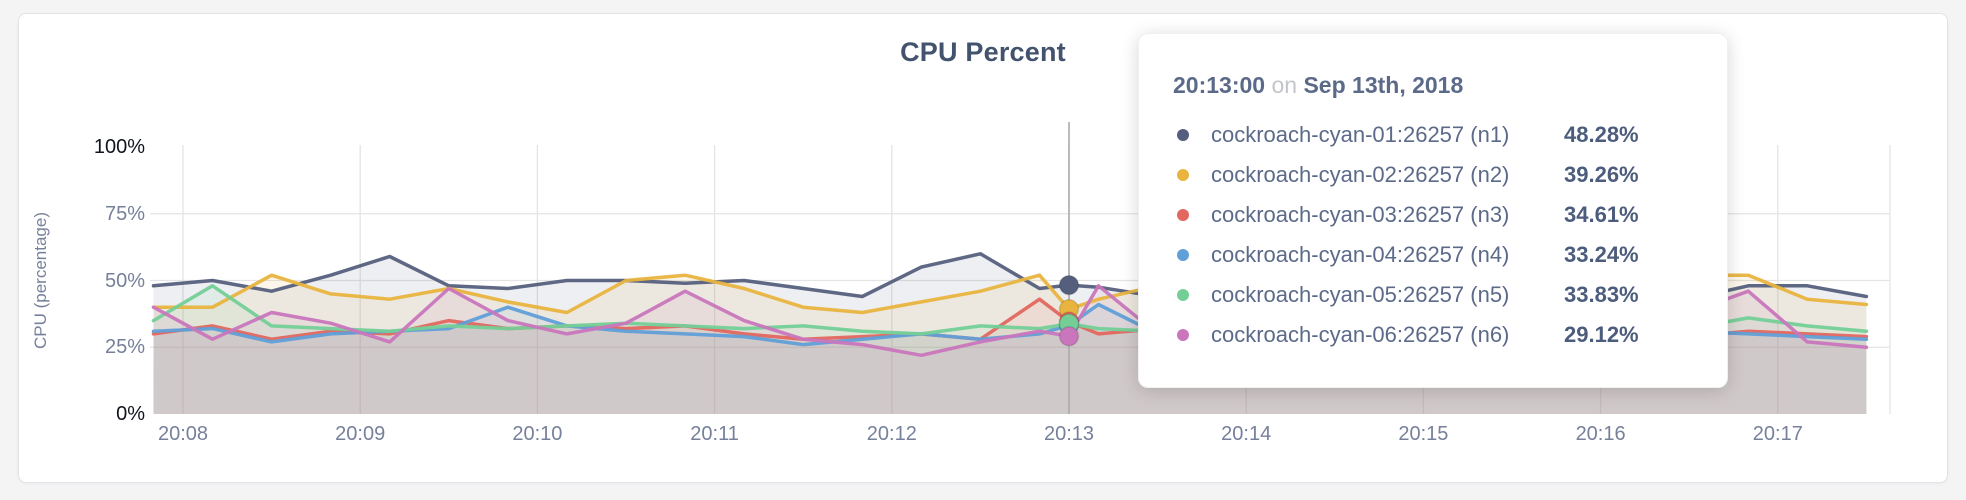  What do you see at coordinates (1284, 85) in the screenshot?
I see `tooltip-connector: on` at bounding box center [1284, 85].